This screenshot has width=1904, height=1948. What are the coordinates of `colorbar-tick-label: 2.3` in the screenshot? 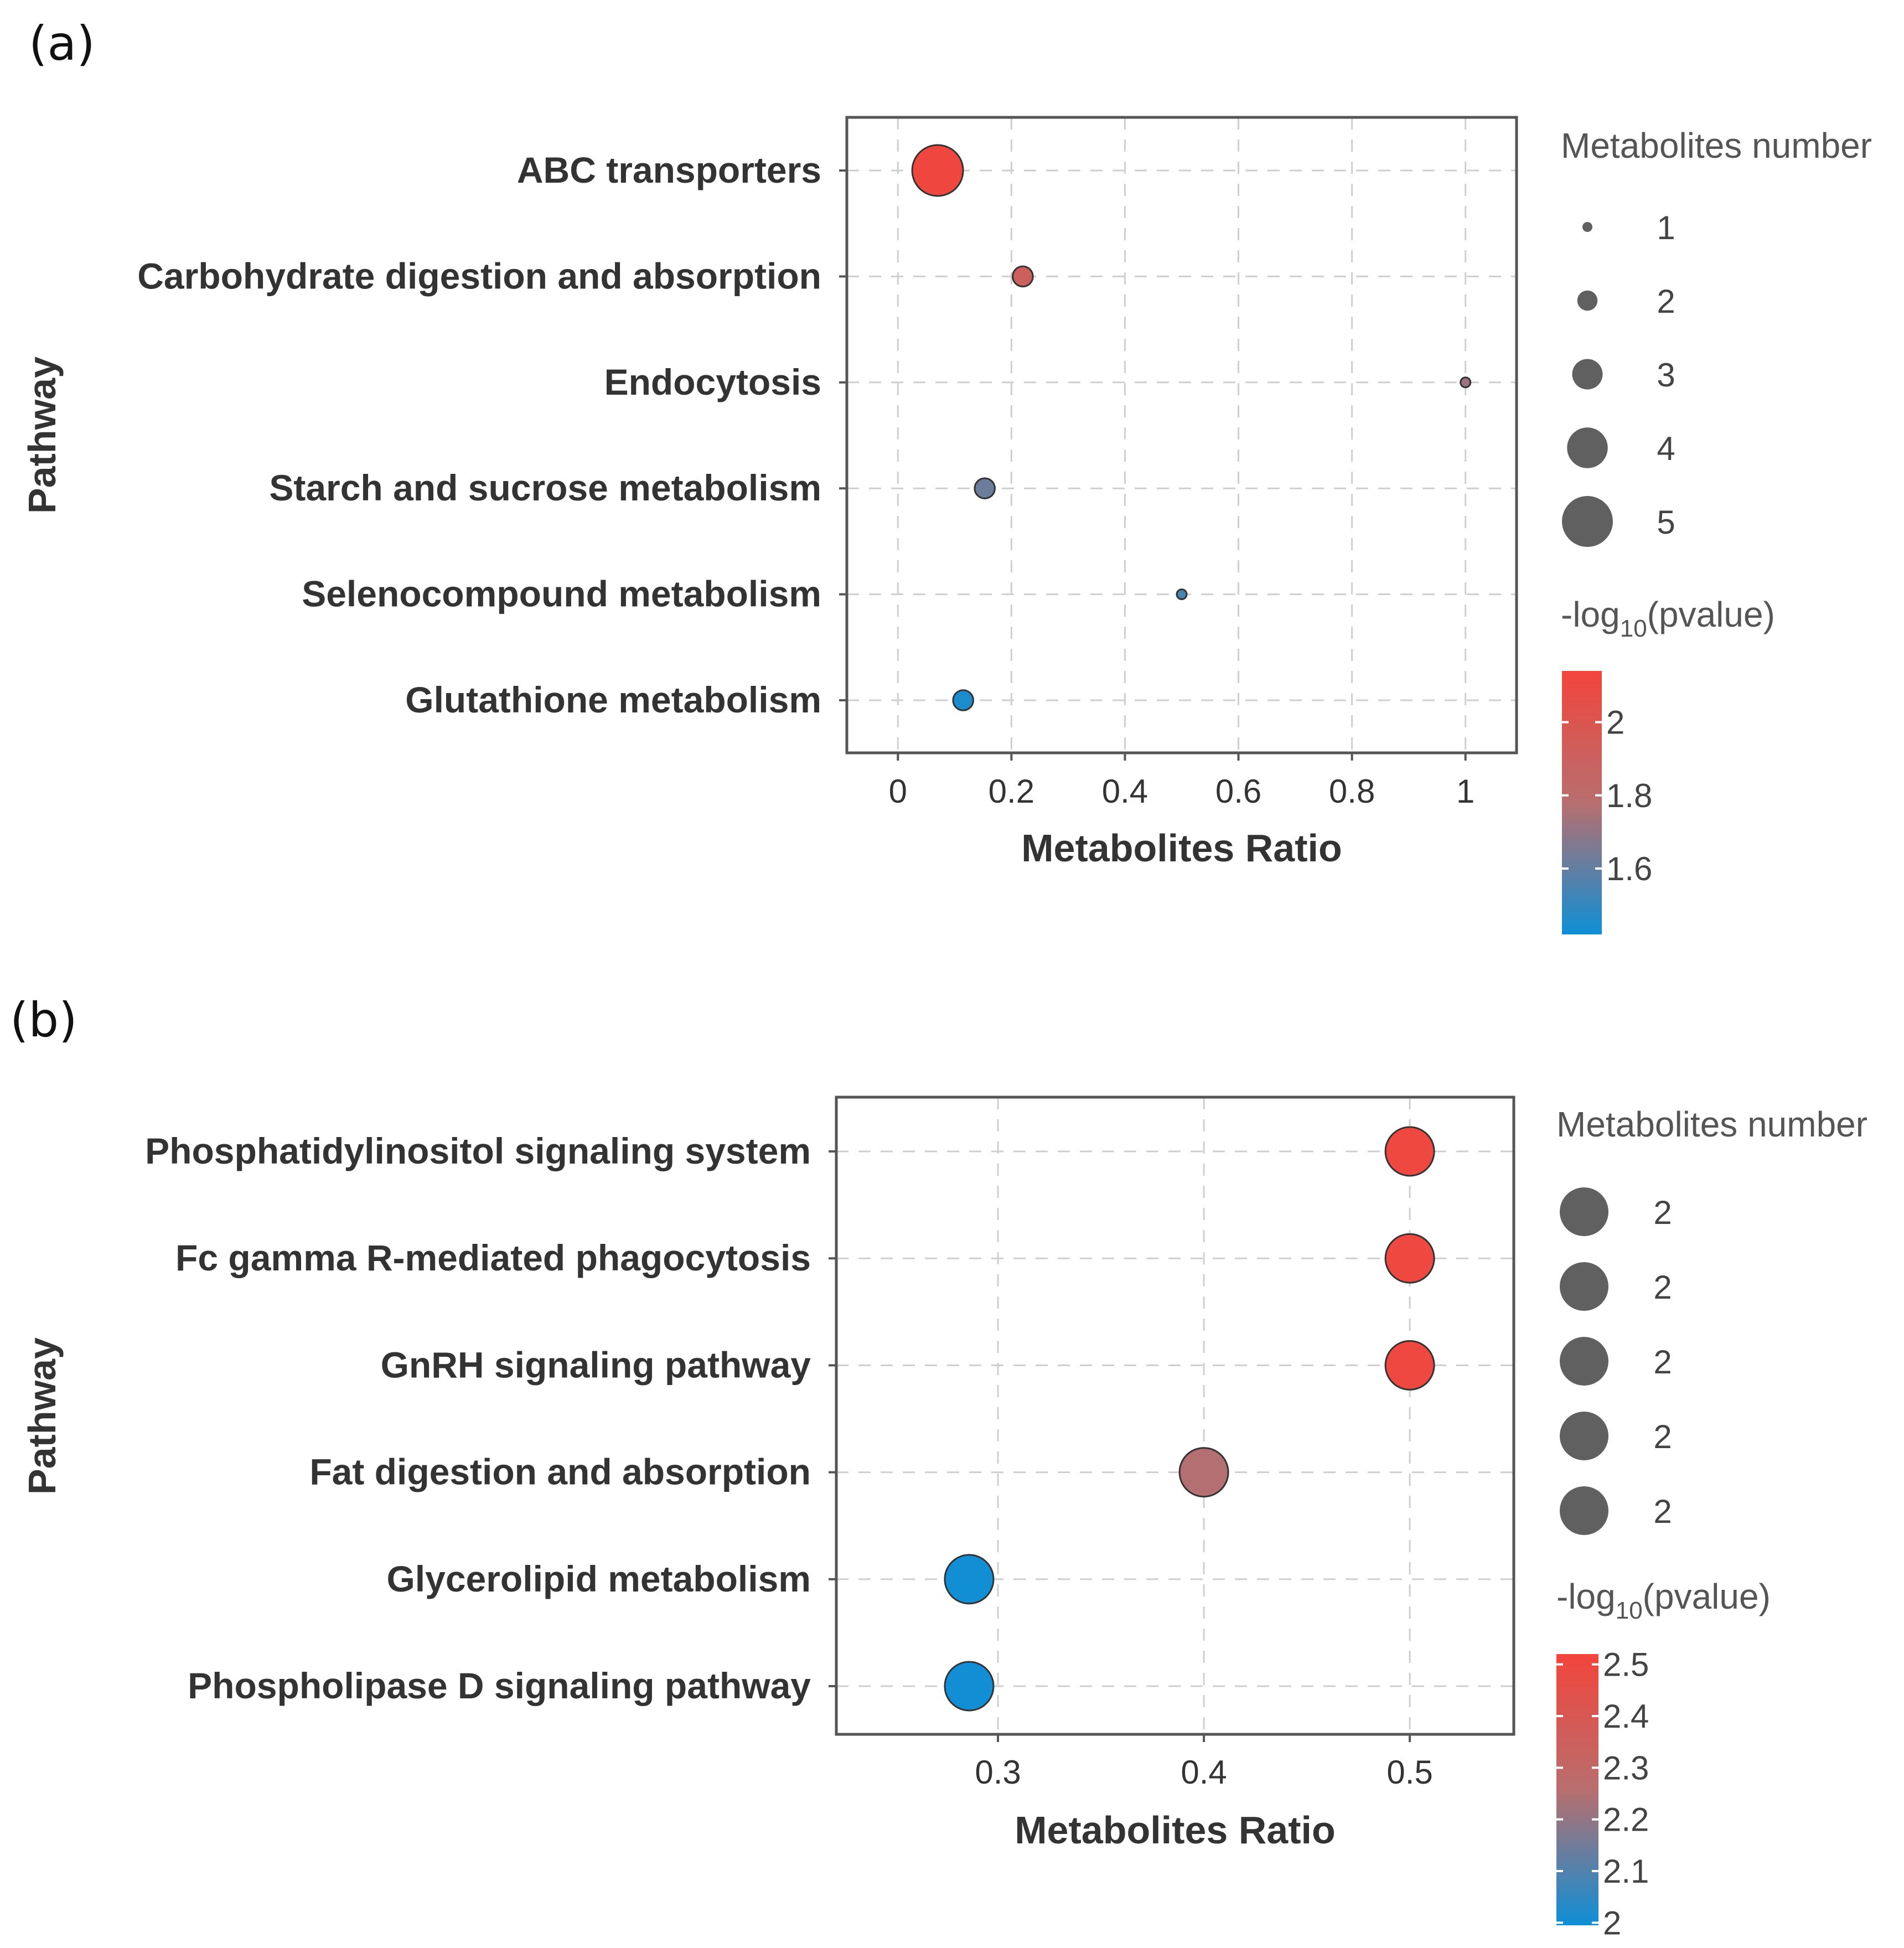 It's located at (1626, 1767).